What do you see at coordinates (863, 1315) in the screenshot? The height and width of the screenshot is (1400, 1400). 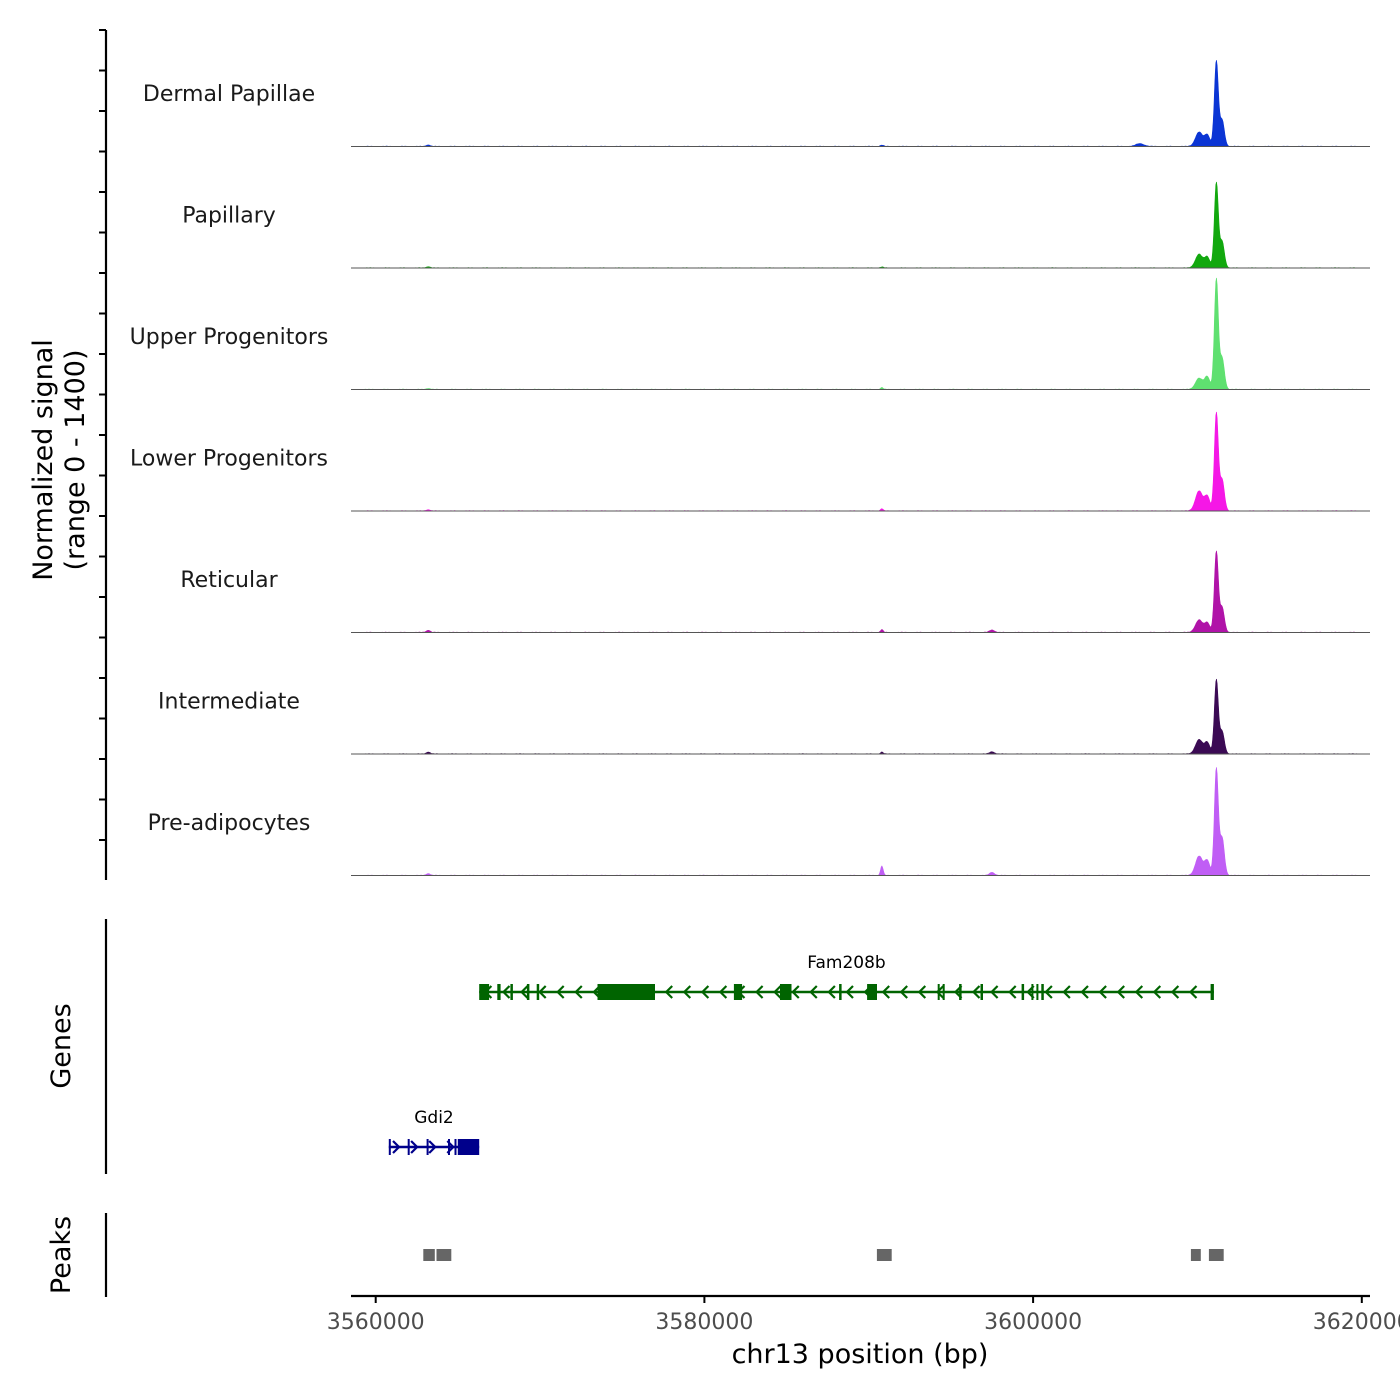 I see `x-axis-ticks: 3560000 3580000 3600000 3620000` at bounding box center [863, 1315].